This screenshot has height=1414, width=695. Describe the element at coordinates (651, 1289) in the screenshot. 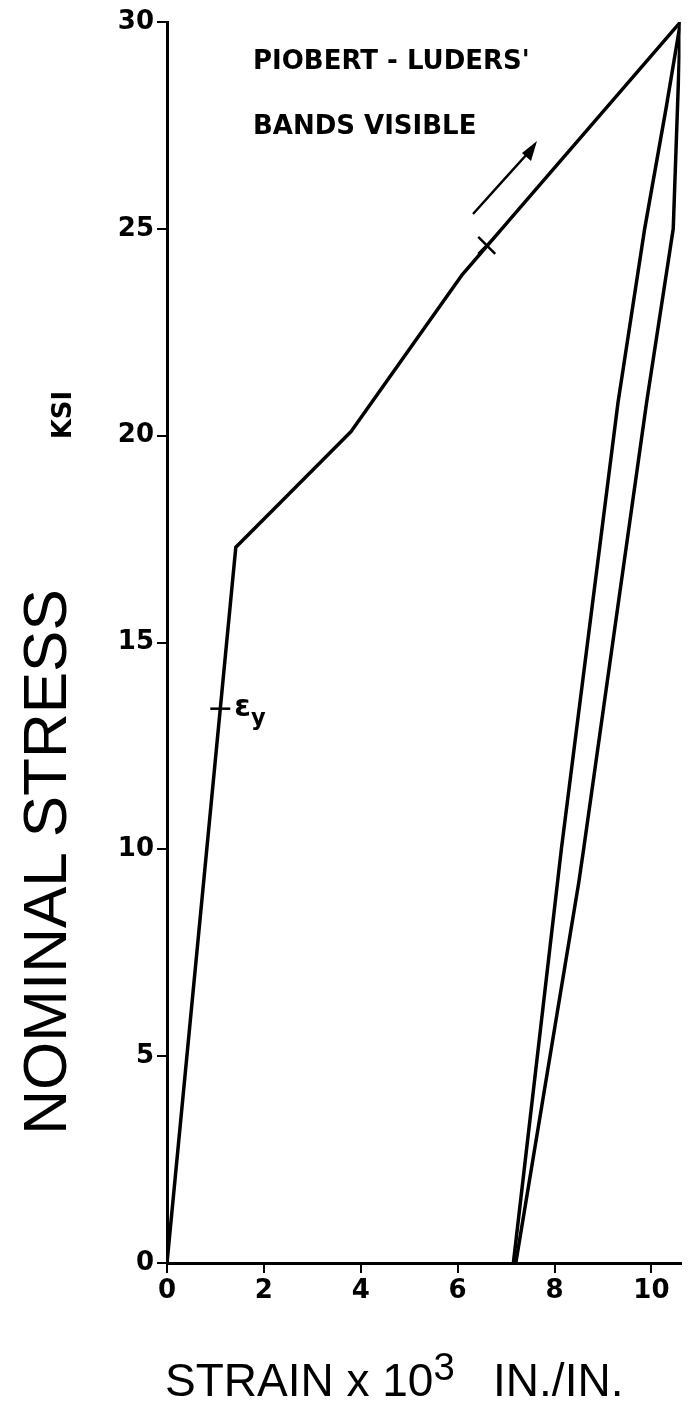

I see `x-tick-label: 10` at that location.